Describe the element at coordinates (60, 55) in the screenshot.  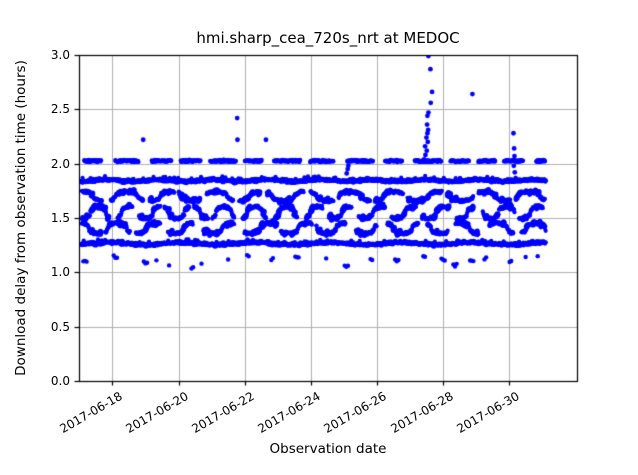
I see `y-tick-label: 3.0` at that location.